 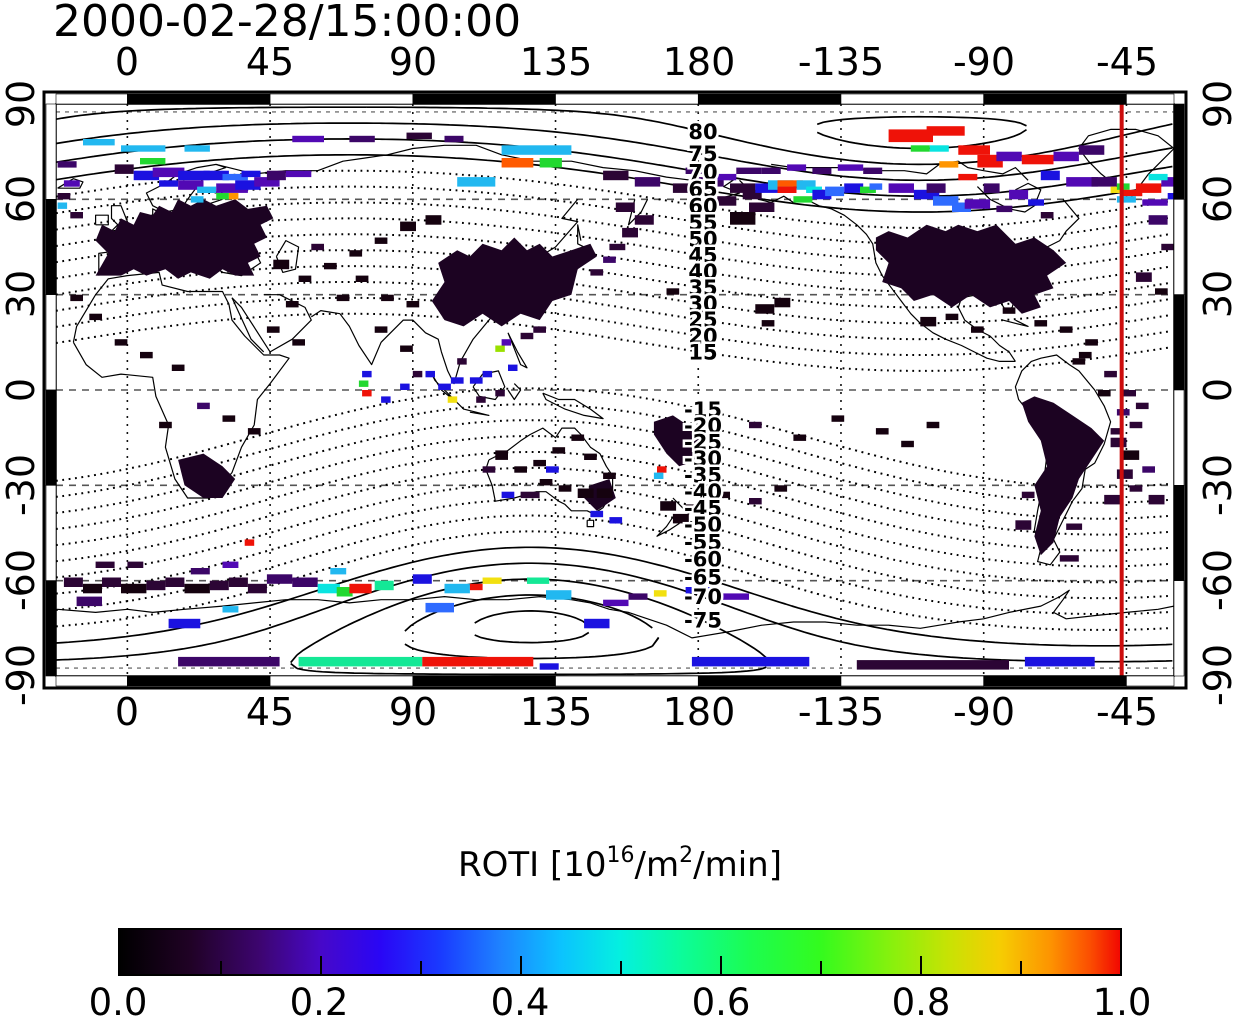 What do you see at coordinates (703, 508) in the screenshot?
I see `maglat-contour-label: -45` at bounding box center [703, 508].